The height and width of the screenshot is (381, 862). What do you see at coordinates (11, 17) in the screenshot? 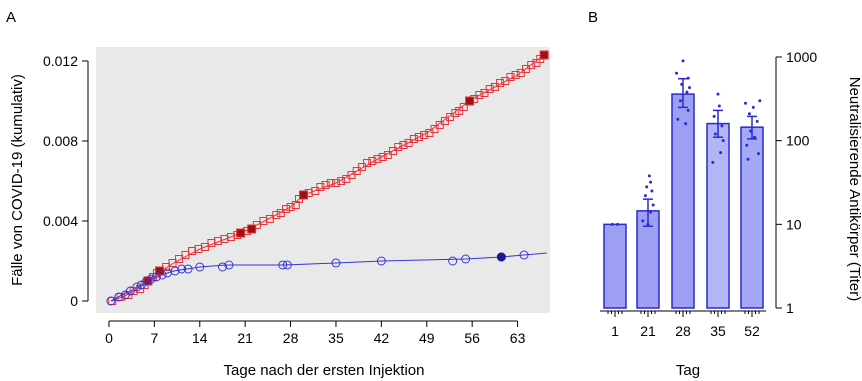
I see `panel-a-letter: A` at bounding box center [11, 17].